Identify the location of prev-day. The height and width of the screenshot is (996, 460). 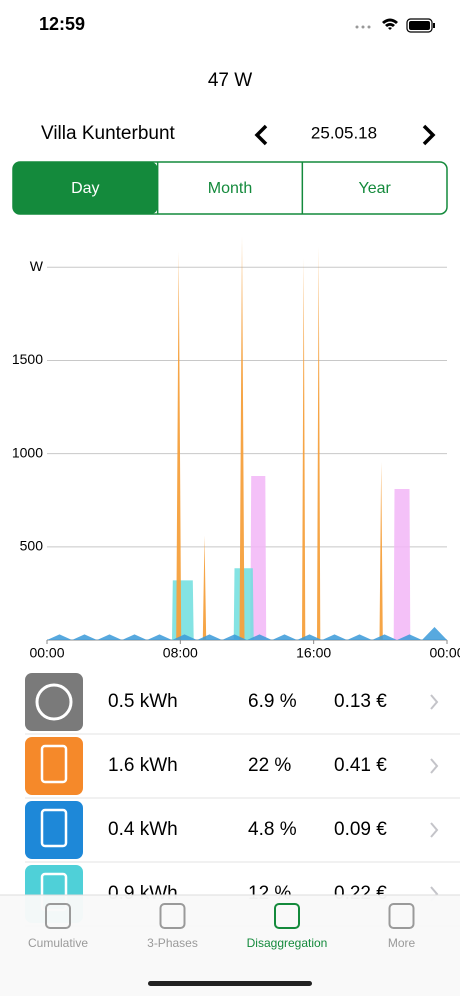
(261, 135).